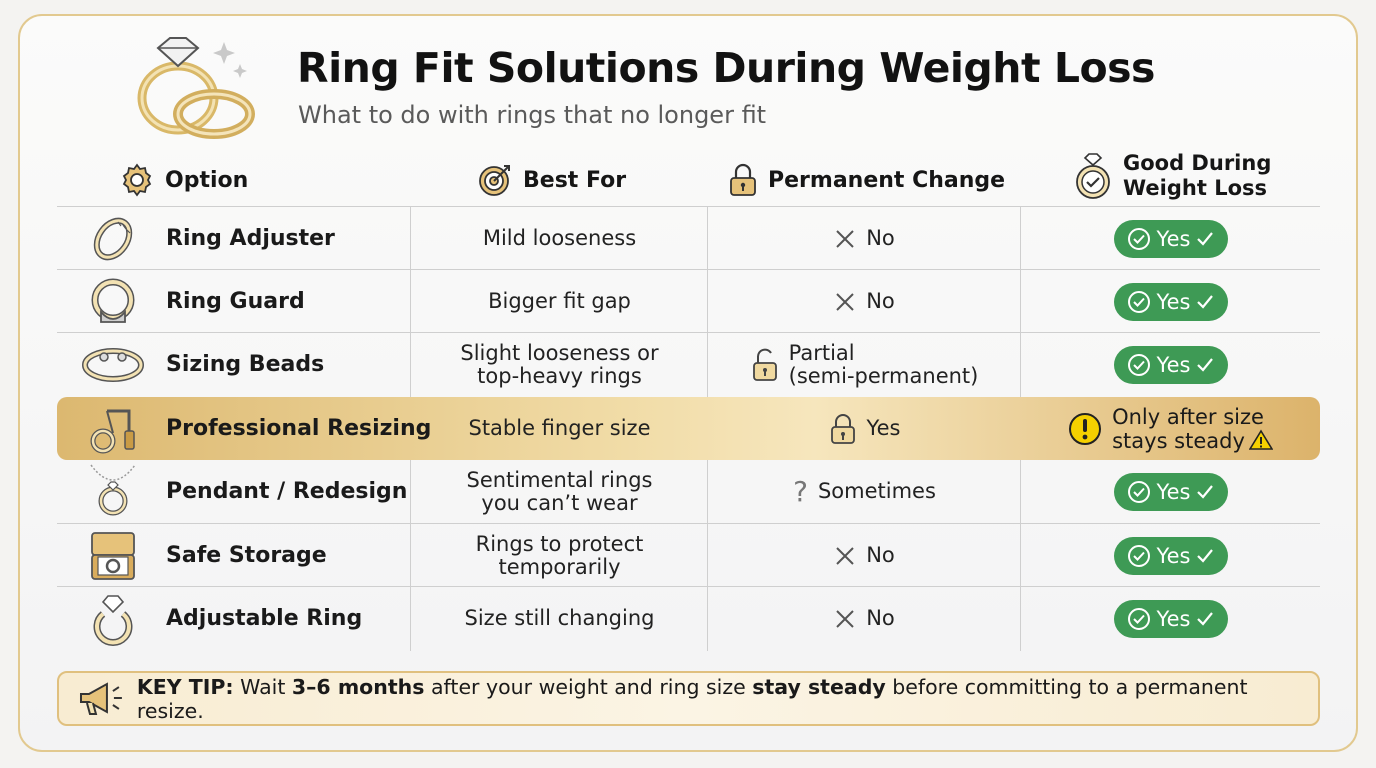 The height and width of the screenshot is (768, 1376). Describe the element at coordinates (688, 301) in the screenshot. I see `table-row: Ring Guard Bigger fit gap No Yes` at that location.